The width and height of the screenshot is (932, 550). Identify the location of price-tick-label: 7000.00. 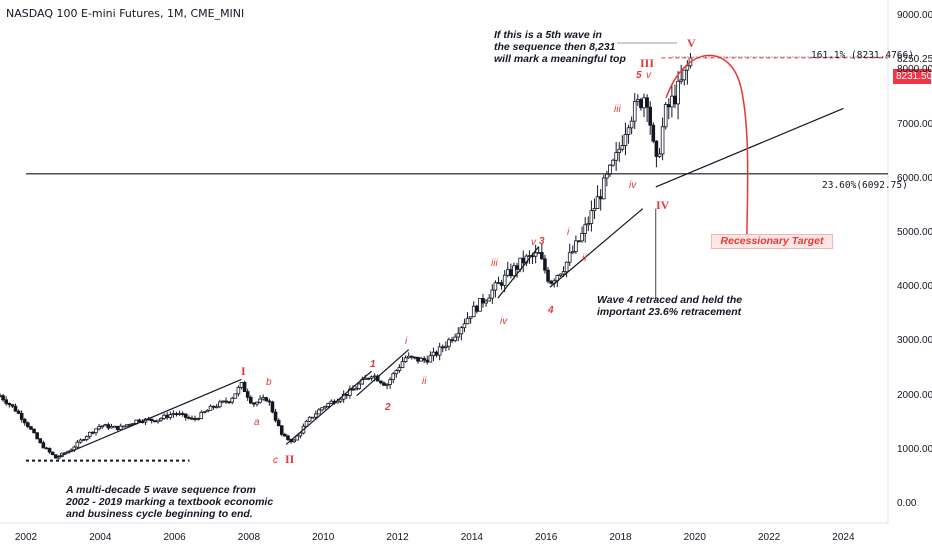
(914, 124).